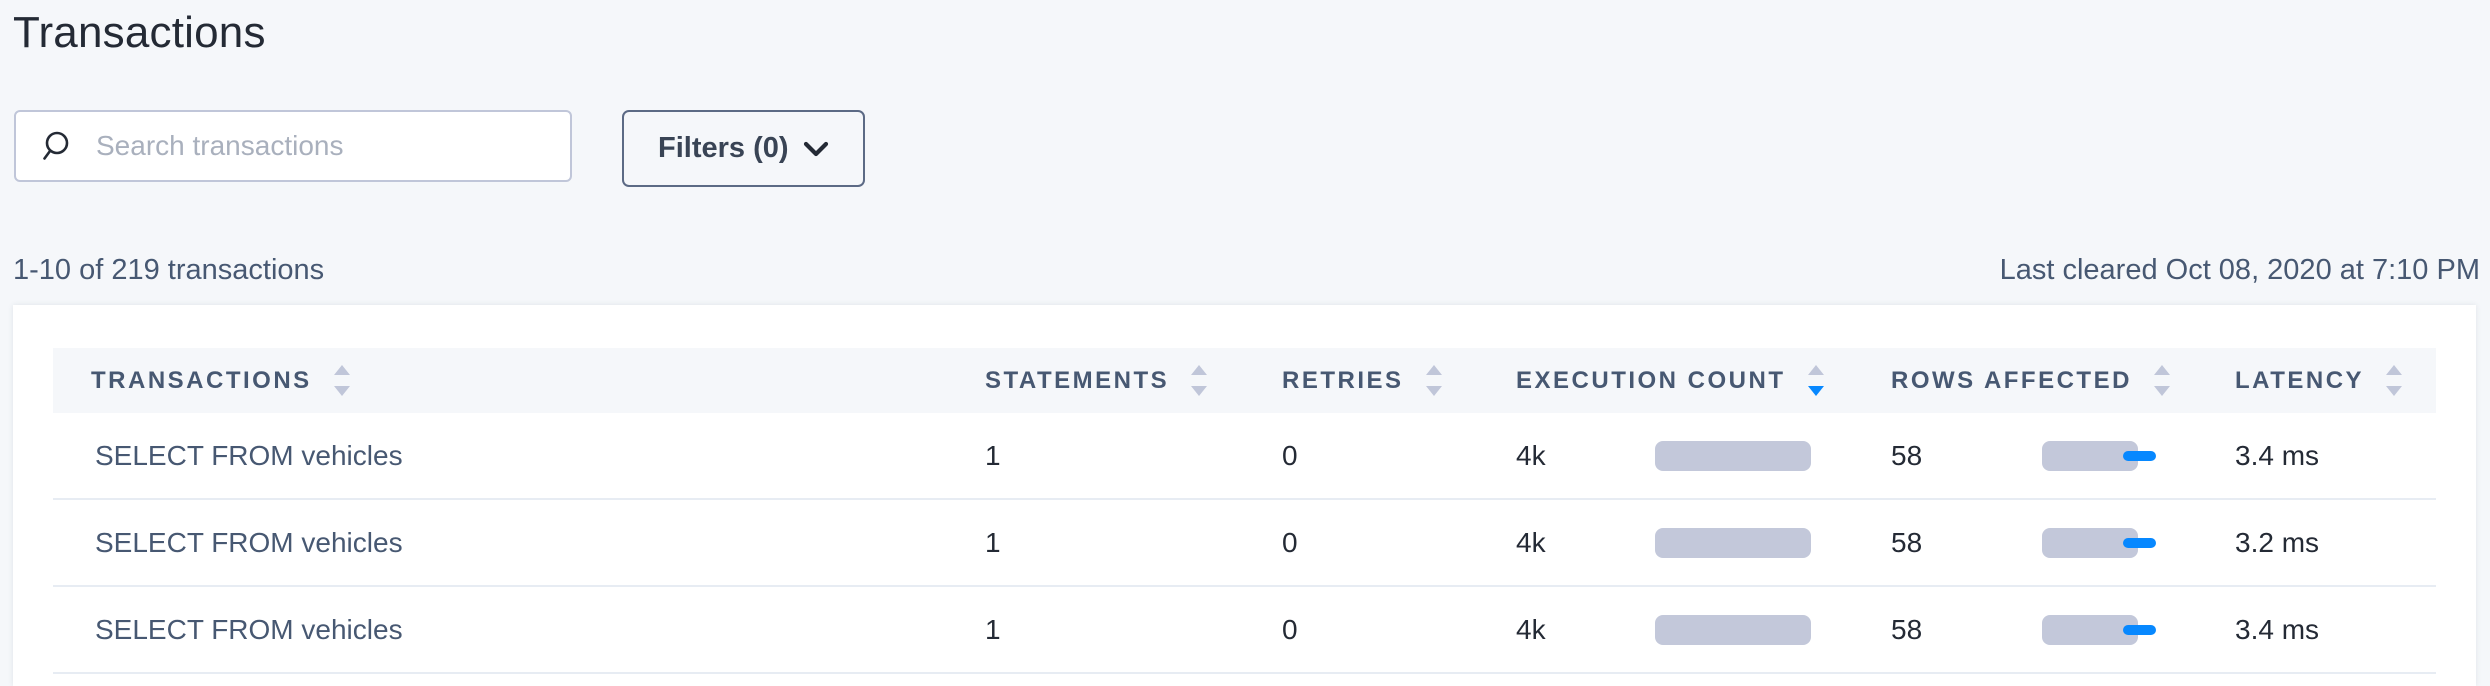 Image resolution: width=2490 pixels, height=686 pixels. What do you see at coordinates (723, 148) in the screenshot?
I see `filters-button-label: Filters (0)` at bounding box center [723, 148].